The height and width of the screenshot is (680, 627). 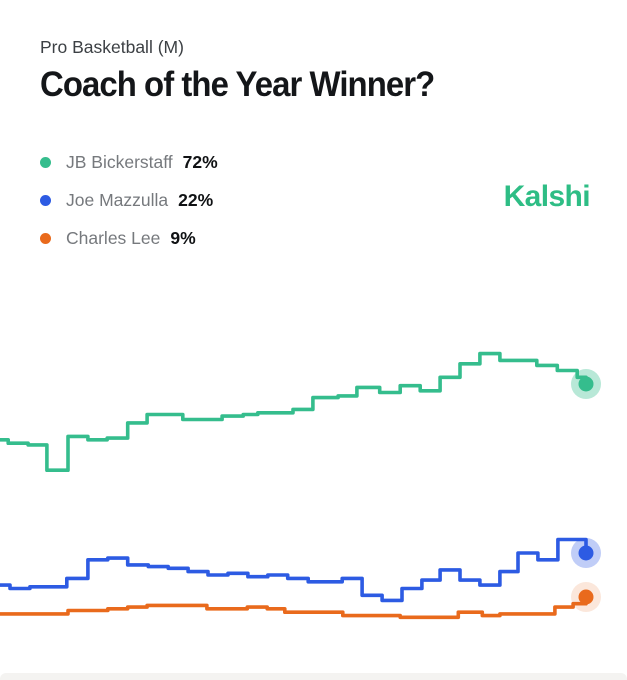 I want to click on legend-series-value: 9%, so click(x=183, y=237).